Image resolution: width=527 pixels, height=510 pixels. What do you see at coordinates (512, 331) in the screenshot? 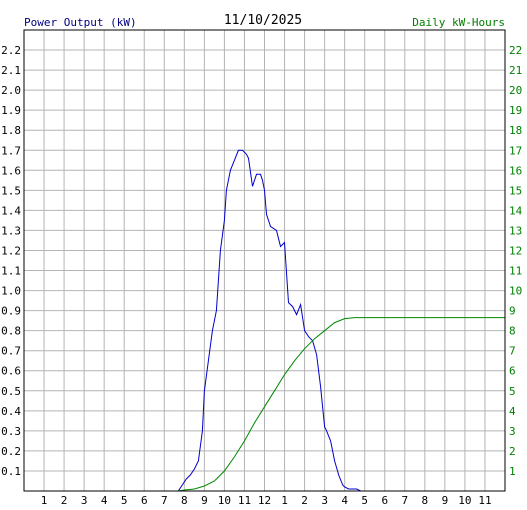
I see `y-tick-label-right: 8` at bounding box center [512, 331].